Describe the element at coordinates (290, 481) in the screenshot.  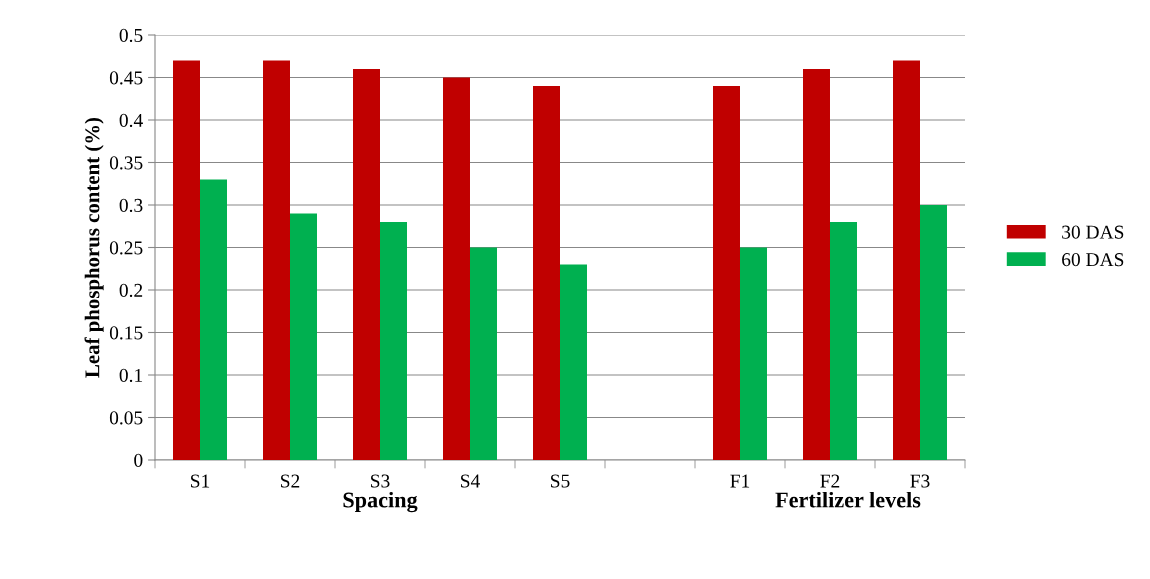
I see `x-tick-label: S2` at that location.